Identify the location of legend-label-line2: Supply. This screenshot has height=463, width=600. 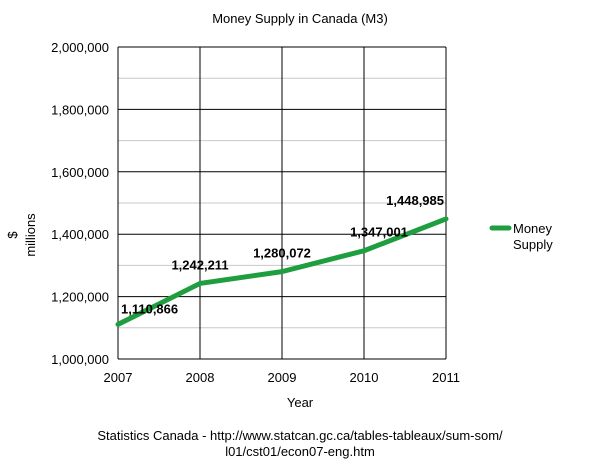
(533, 244).